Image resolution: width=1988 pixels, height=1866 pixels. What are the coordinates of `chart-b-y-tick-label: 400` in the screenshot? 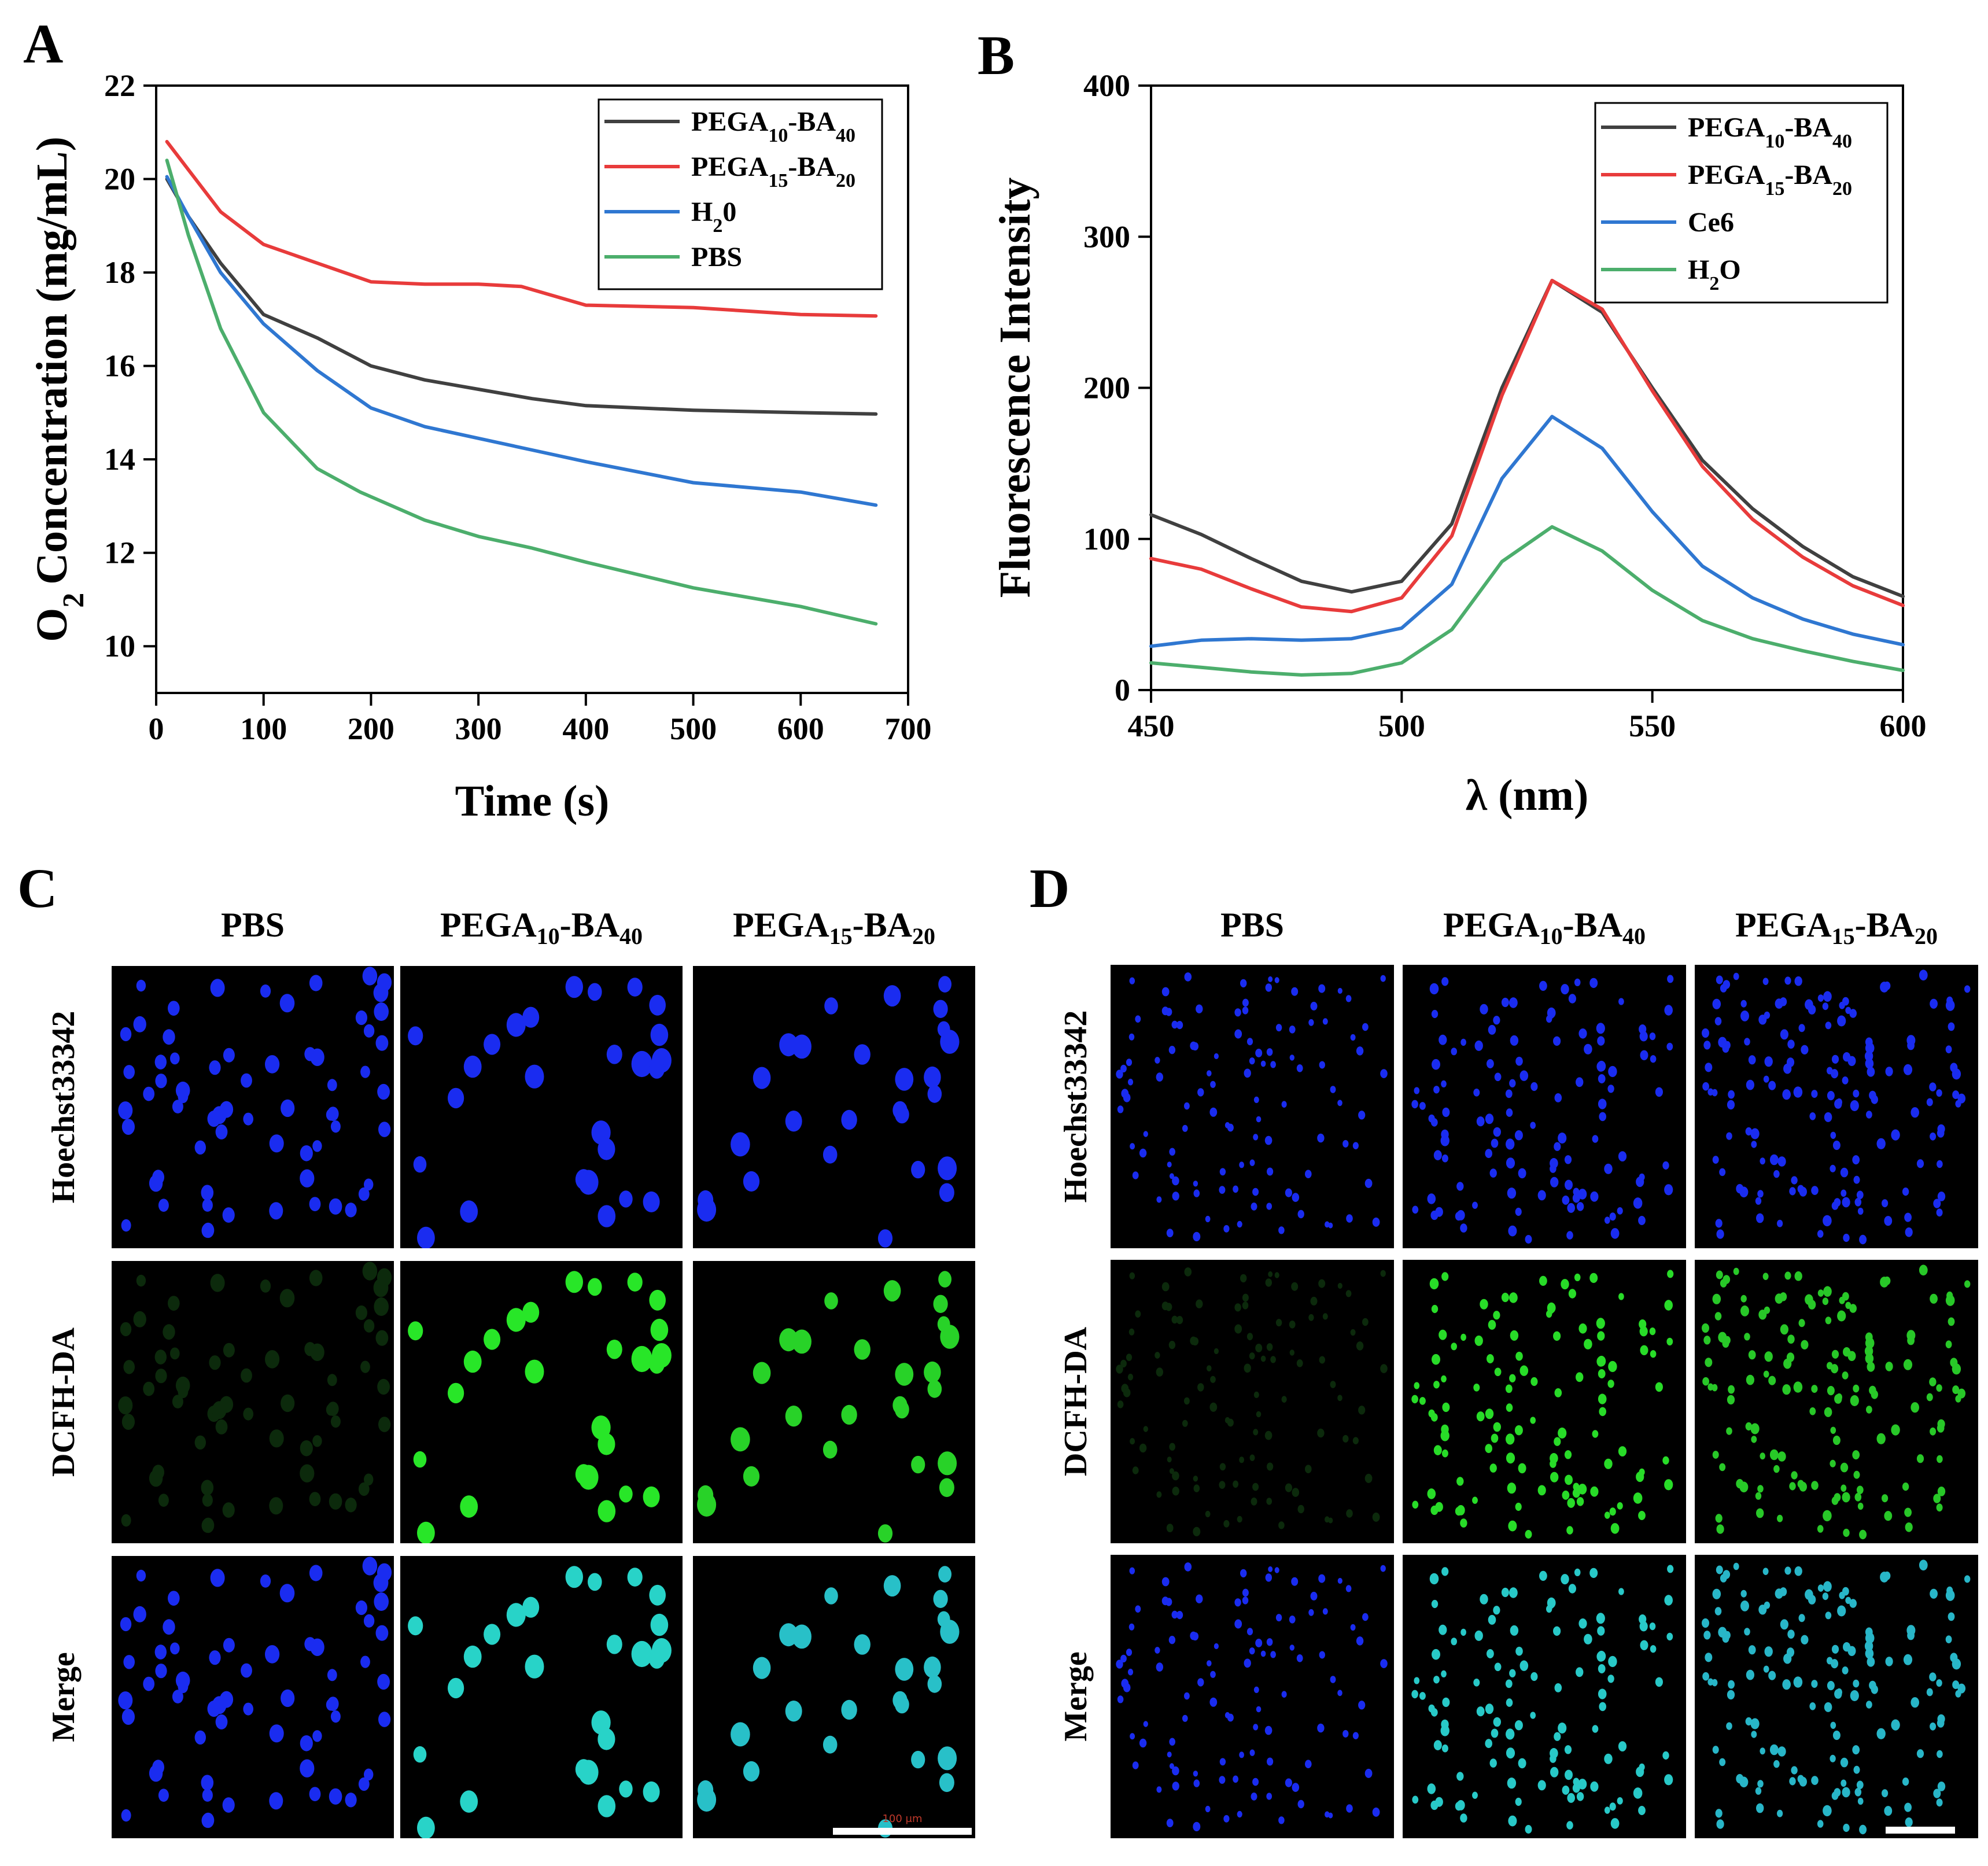 It's located at (1106, 85).